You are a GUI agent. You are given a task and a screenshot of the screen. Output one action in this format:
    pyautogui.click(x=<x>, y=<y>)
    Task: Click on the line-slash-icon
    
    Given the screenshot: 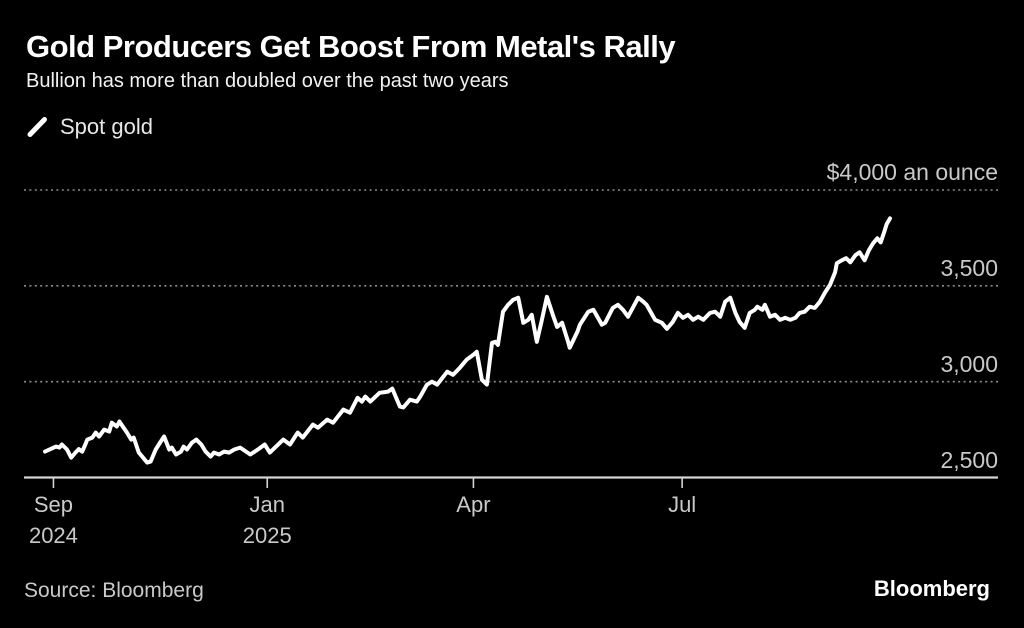 What is the action you would take?
    pyautogui.click(x=37, y=127)
    